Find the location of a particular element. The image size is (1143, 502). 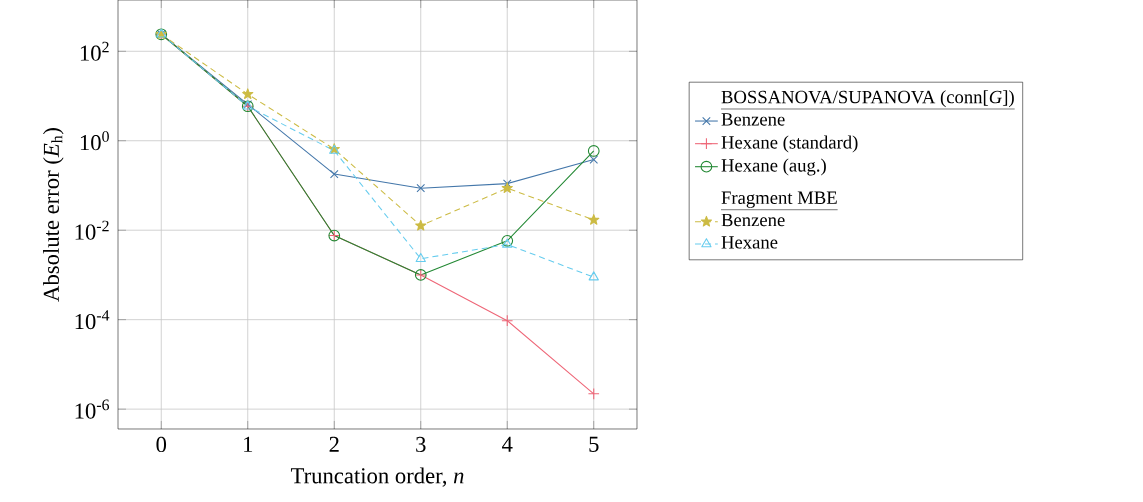

legend-title: BOSSANOVA/SUPANOVA (conn[G]) is located at coordinates (867, 99).